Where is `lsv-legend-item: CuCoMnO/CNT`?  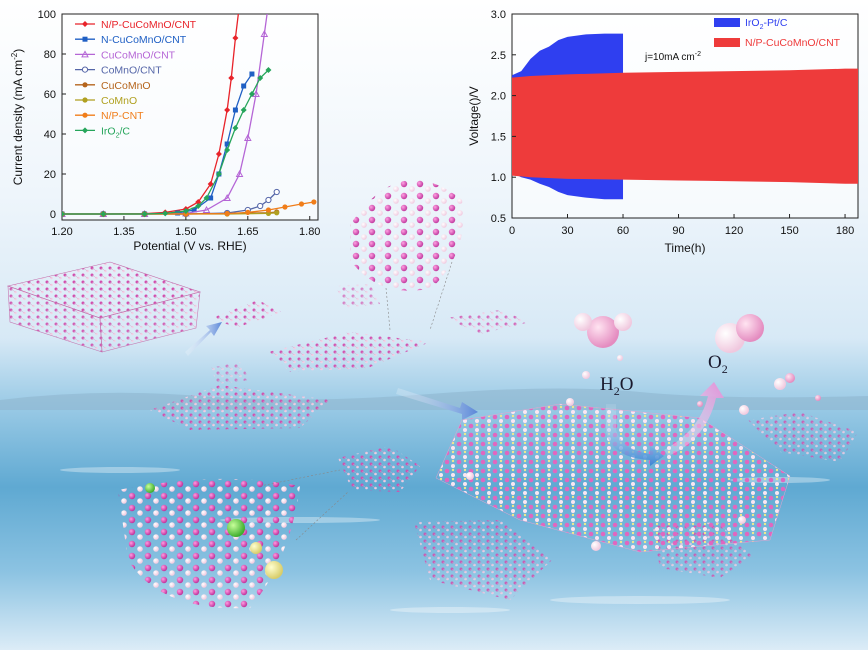 lsv-legend-item: CuCoMnO/CNT is located at coordinates (125, 55).